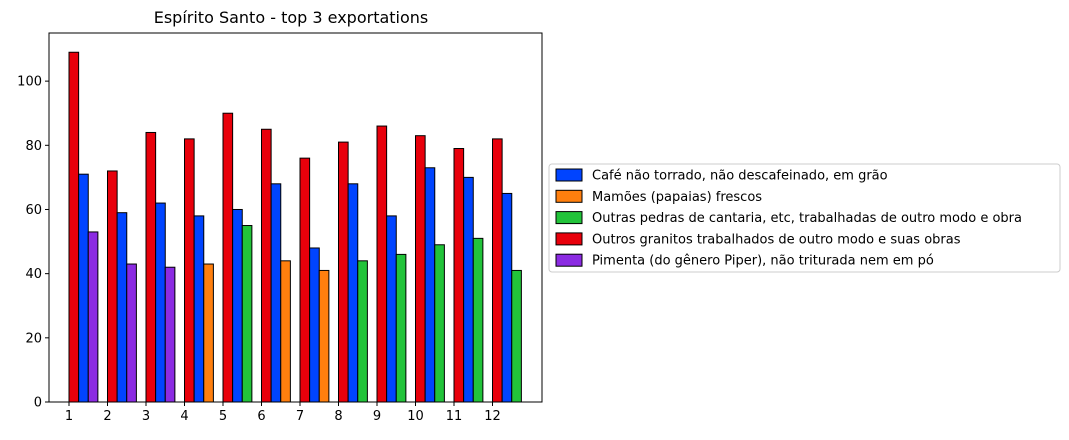  I want to click on x-tick-label: 8, so click(338, 416).